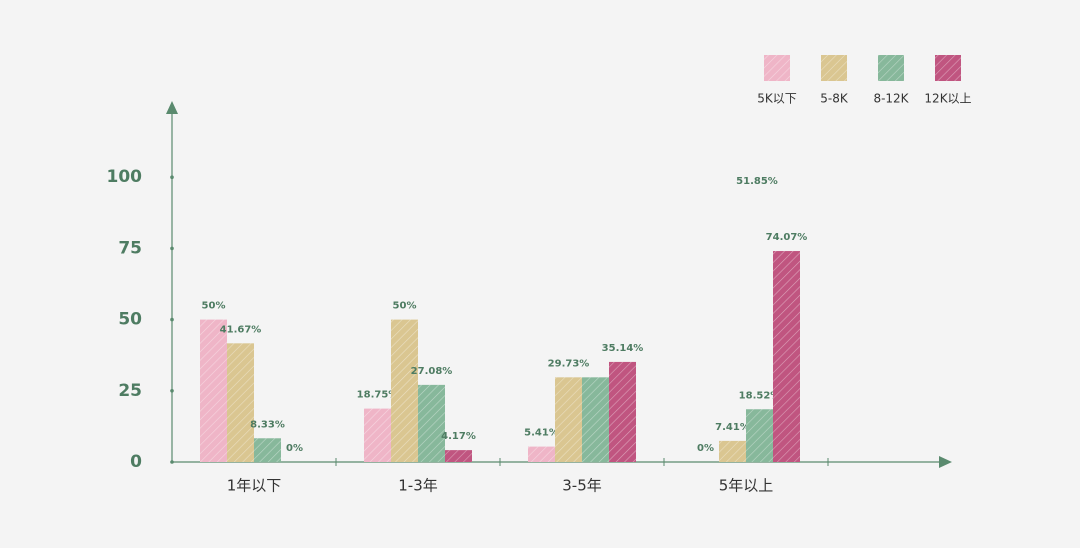 This screenshot has height=548, width=1080. I want to click on x-tick-label: 5年以上, so click(746, 486).